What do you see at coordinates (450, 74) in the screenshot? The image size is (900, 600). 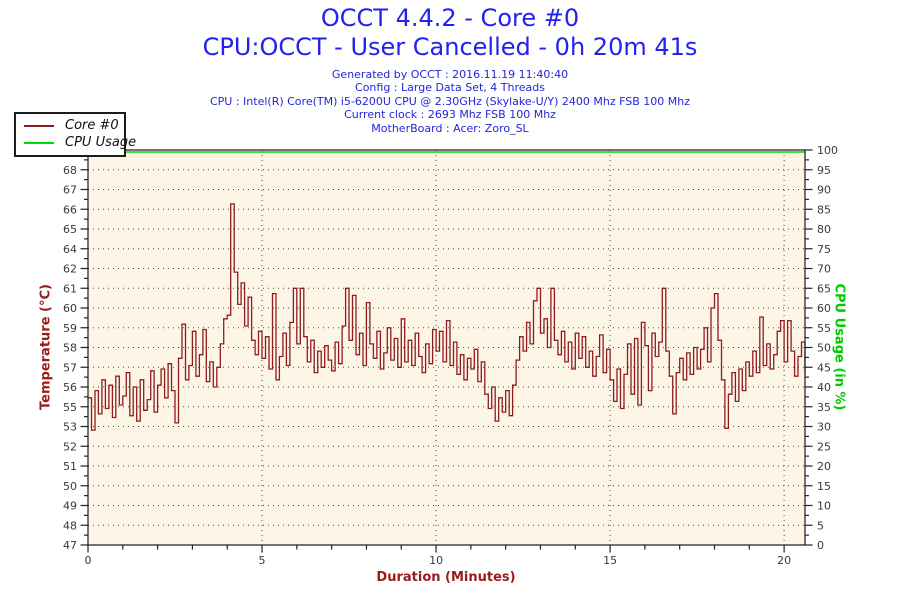 I see `info-generated-by: Generated by OCCT : 2016.11.19 11:40:40` at bounding box center [450, 74].